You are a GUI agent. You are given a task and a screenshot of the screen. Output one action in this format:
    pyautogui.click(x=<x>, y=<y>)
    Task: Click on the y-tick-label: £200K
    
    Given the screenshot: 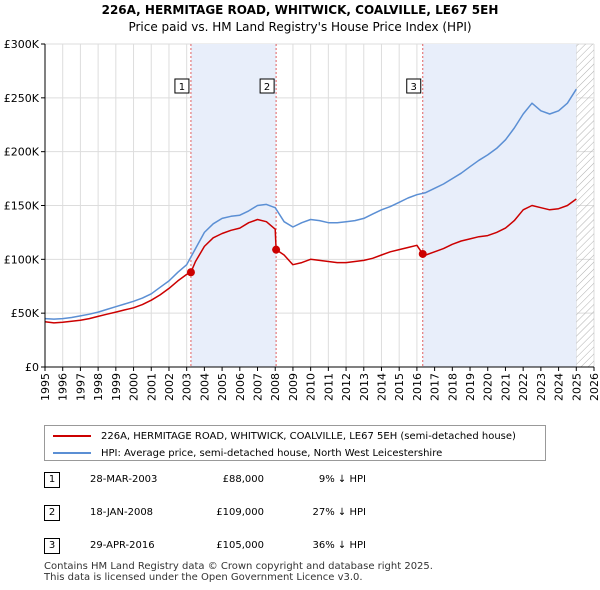 What is the action you would take?
    pyautogui.click(x=22, y=152)
    